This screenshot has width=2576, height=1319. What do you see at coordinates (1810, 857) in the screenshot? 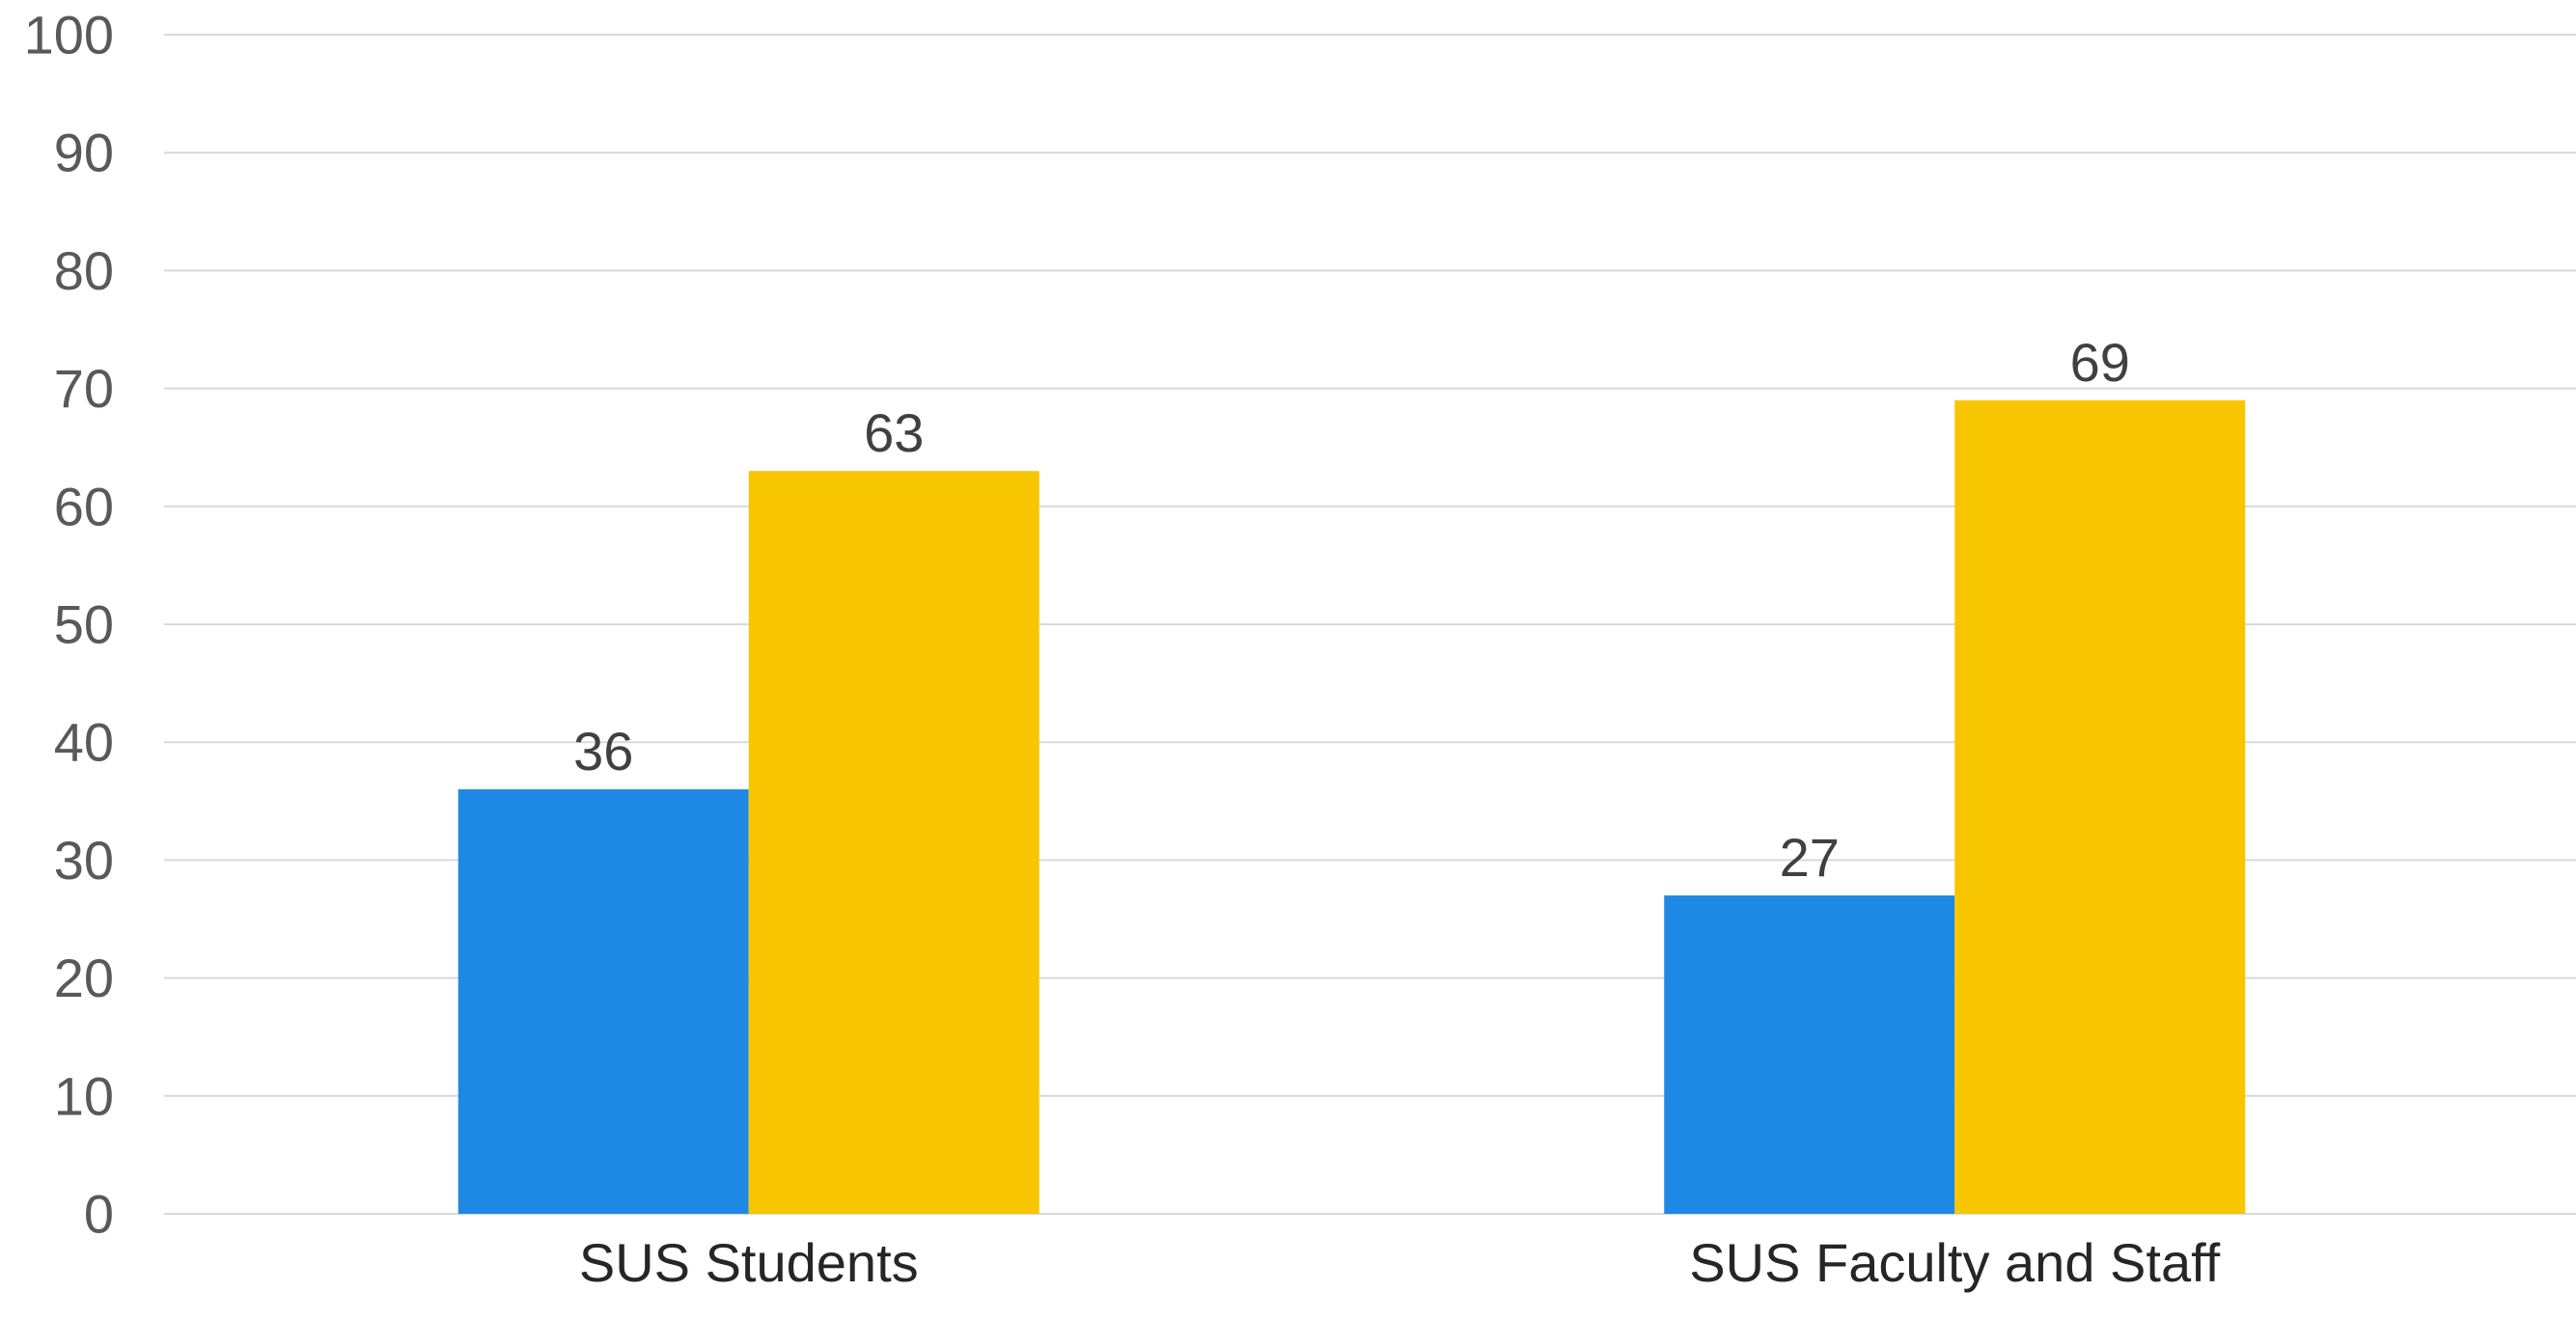
I see `data-label: 27` at bounding box center [1810, 857].